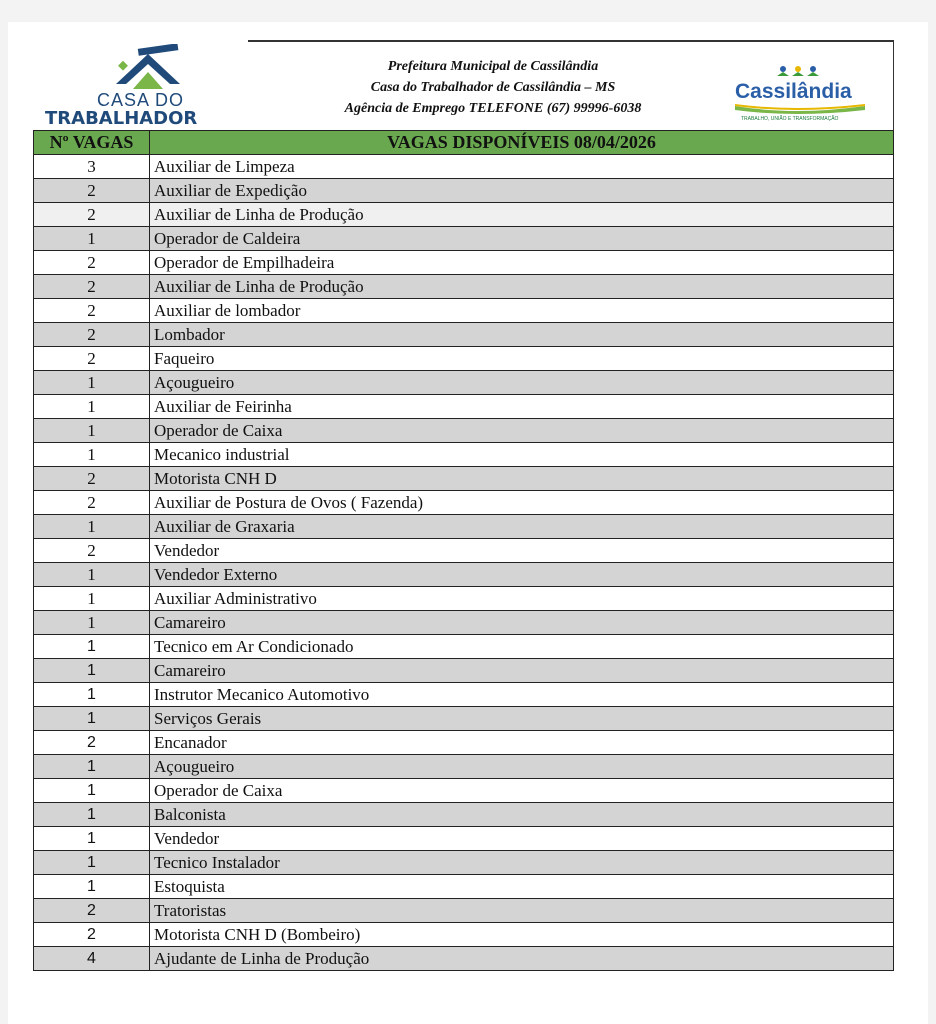  Describe the element at coordinates (521, 934) in the screenshot. I see `job-title: Motorista CNH D (Bombeiro)` at that location.